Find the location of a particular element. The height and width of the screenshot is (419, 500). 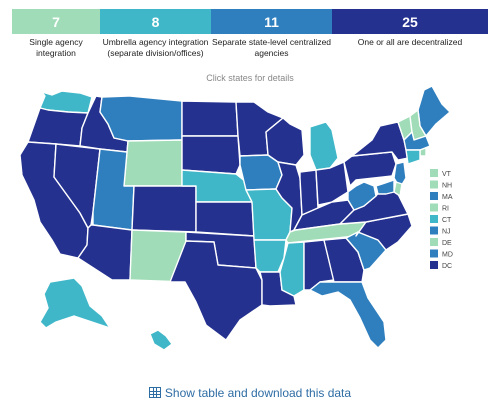

small-state-label-ma: MA is located at coordinates (447, 197).